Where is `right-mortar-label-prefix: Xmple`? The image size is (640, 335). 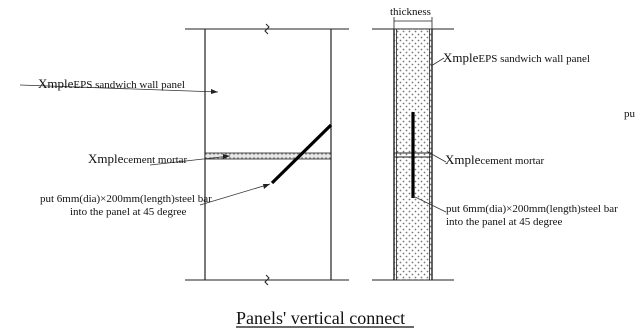 right-mortar-label-prefix: Xmple is located at coordinates (463, 159).